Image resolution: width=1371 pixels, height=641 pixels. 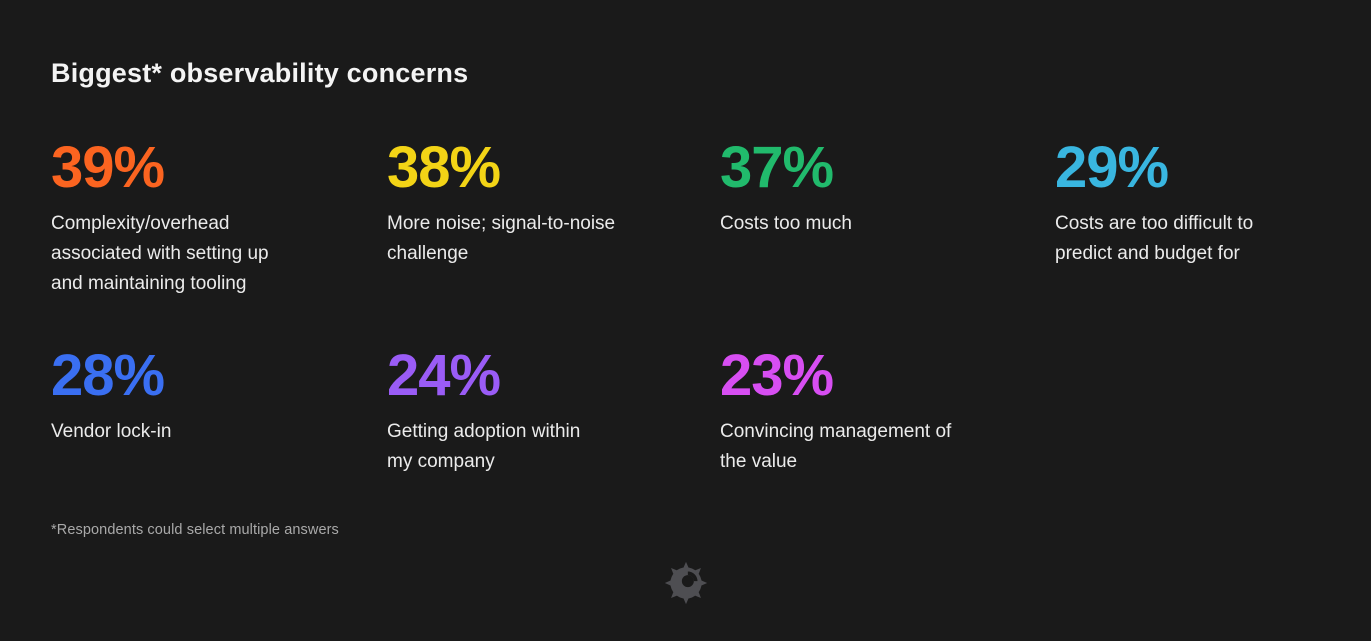 I want to click on stat-label: More noise; signal-to-noise challenge, so click(x=501, y=238).